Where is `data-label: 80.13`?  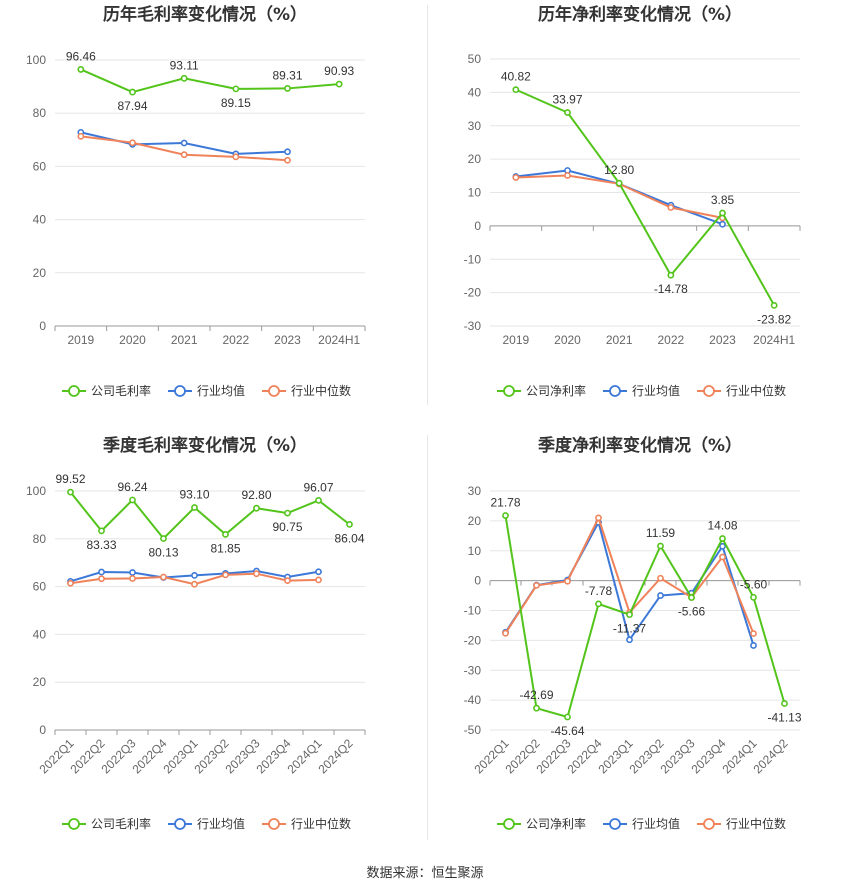
data-label: 80.13 is located at coordinates (163, 552).